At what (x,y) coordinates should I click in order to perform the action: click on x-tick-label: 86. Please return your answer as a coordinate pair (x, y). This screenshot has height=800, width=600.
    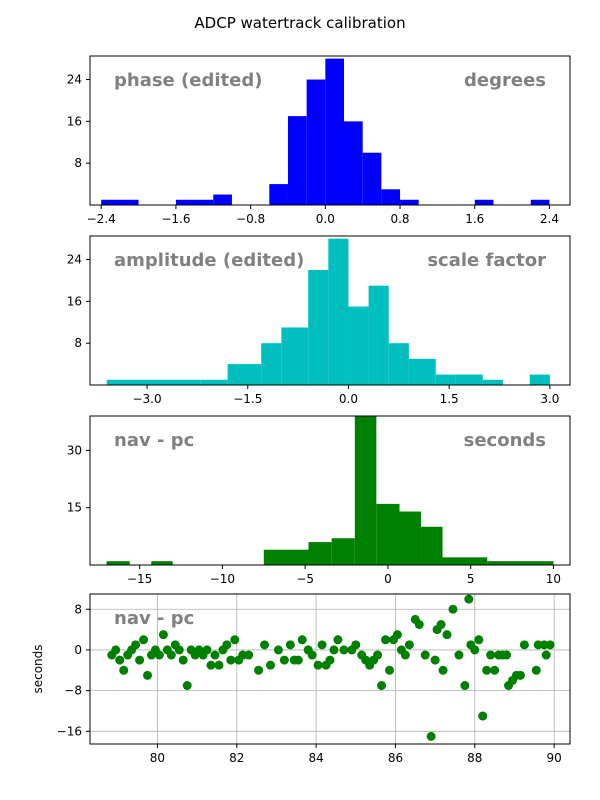
    Looking at the image, I should click on (395, 758).